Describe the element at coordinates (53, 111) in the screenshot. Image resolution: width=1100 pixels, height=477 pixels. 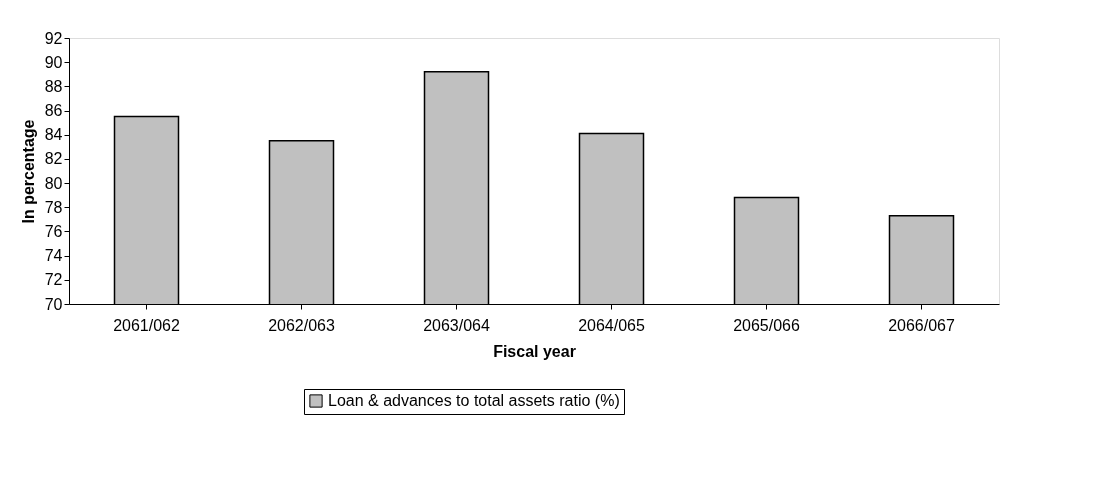
I see `y-tick-label: 86` at that location.